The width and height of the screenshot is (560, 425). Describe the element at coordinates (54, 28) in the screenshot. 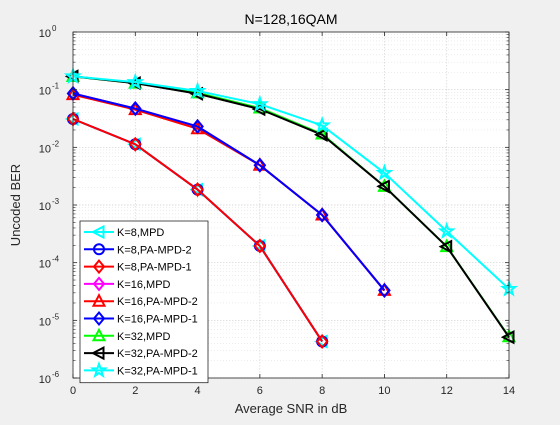

I see `y-tick-exponent: 0` at that location.